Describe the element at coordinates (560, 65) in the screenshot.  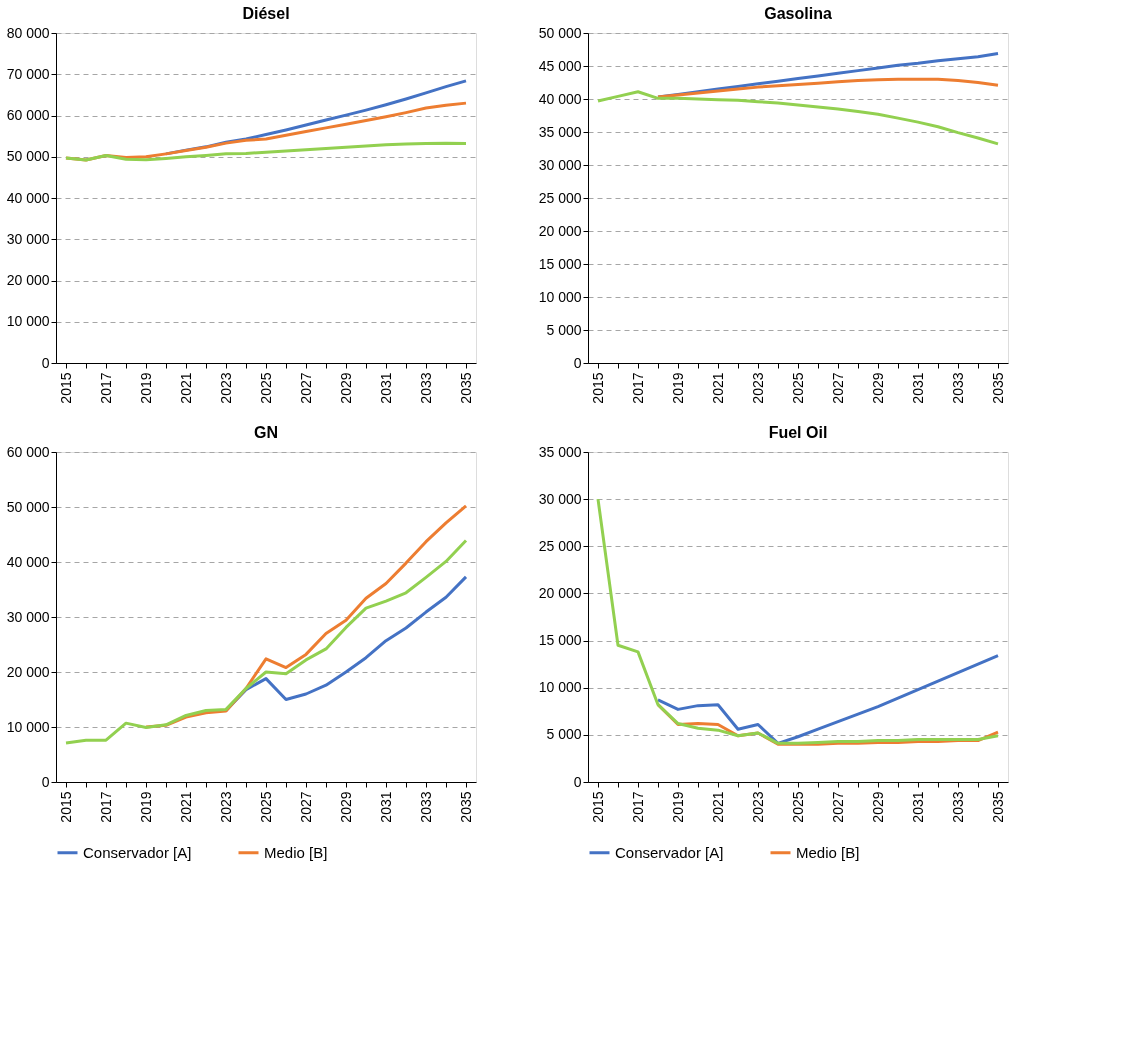
I see `y-tick-label: 45 000` at that location.